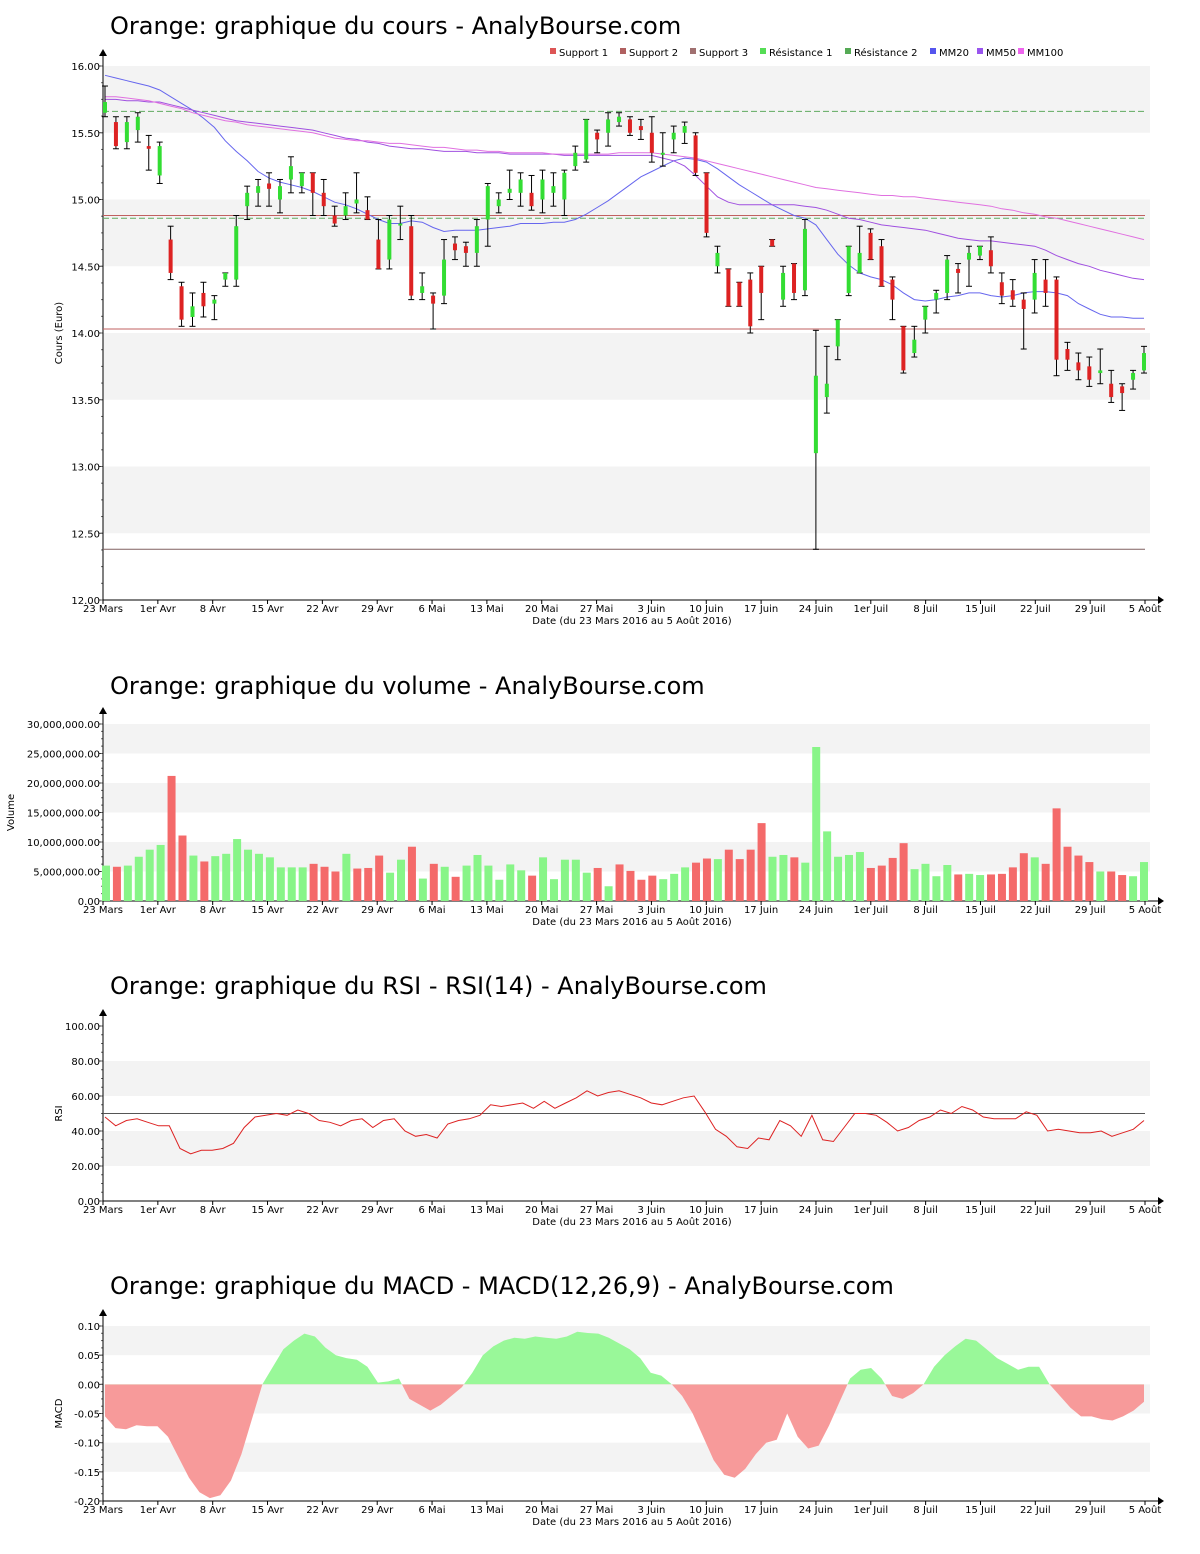 The width and height of the screenshot is (1200, 1554). Describe the element at coordinates (103, 1210) in the screenshot. I see `x-tick-label: 23 Mars` at that location.